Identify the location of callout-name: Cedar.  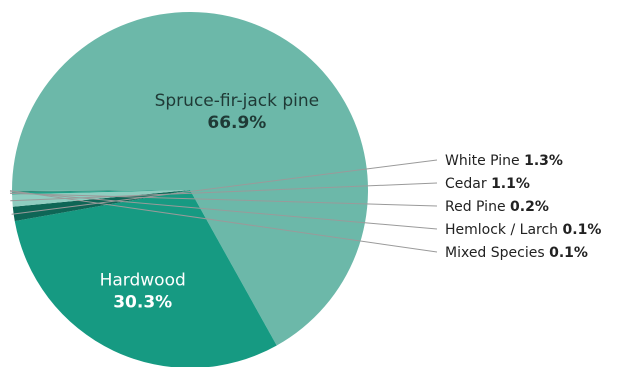
(468, 184).